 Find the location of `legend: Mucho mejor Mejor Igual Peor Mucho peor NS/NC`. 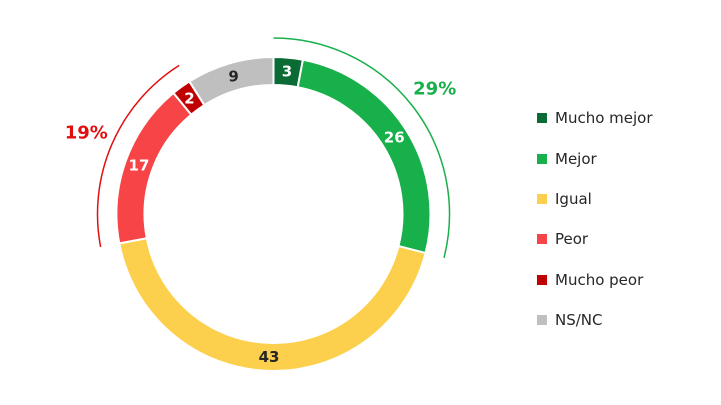

legend: Mucho mejor Mejor Igual Peor Mucho peor NS/NC is located at coordinates (595, 219).